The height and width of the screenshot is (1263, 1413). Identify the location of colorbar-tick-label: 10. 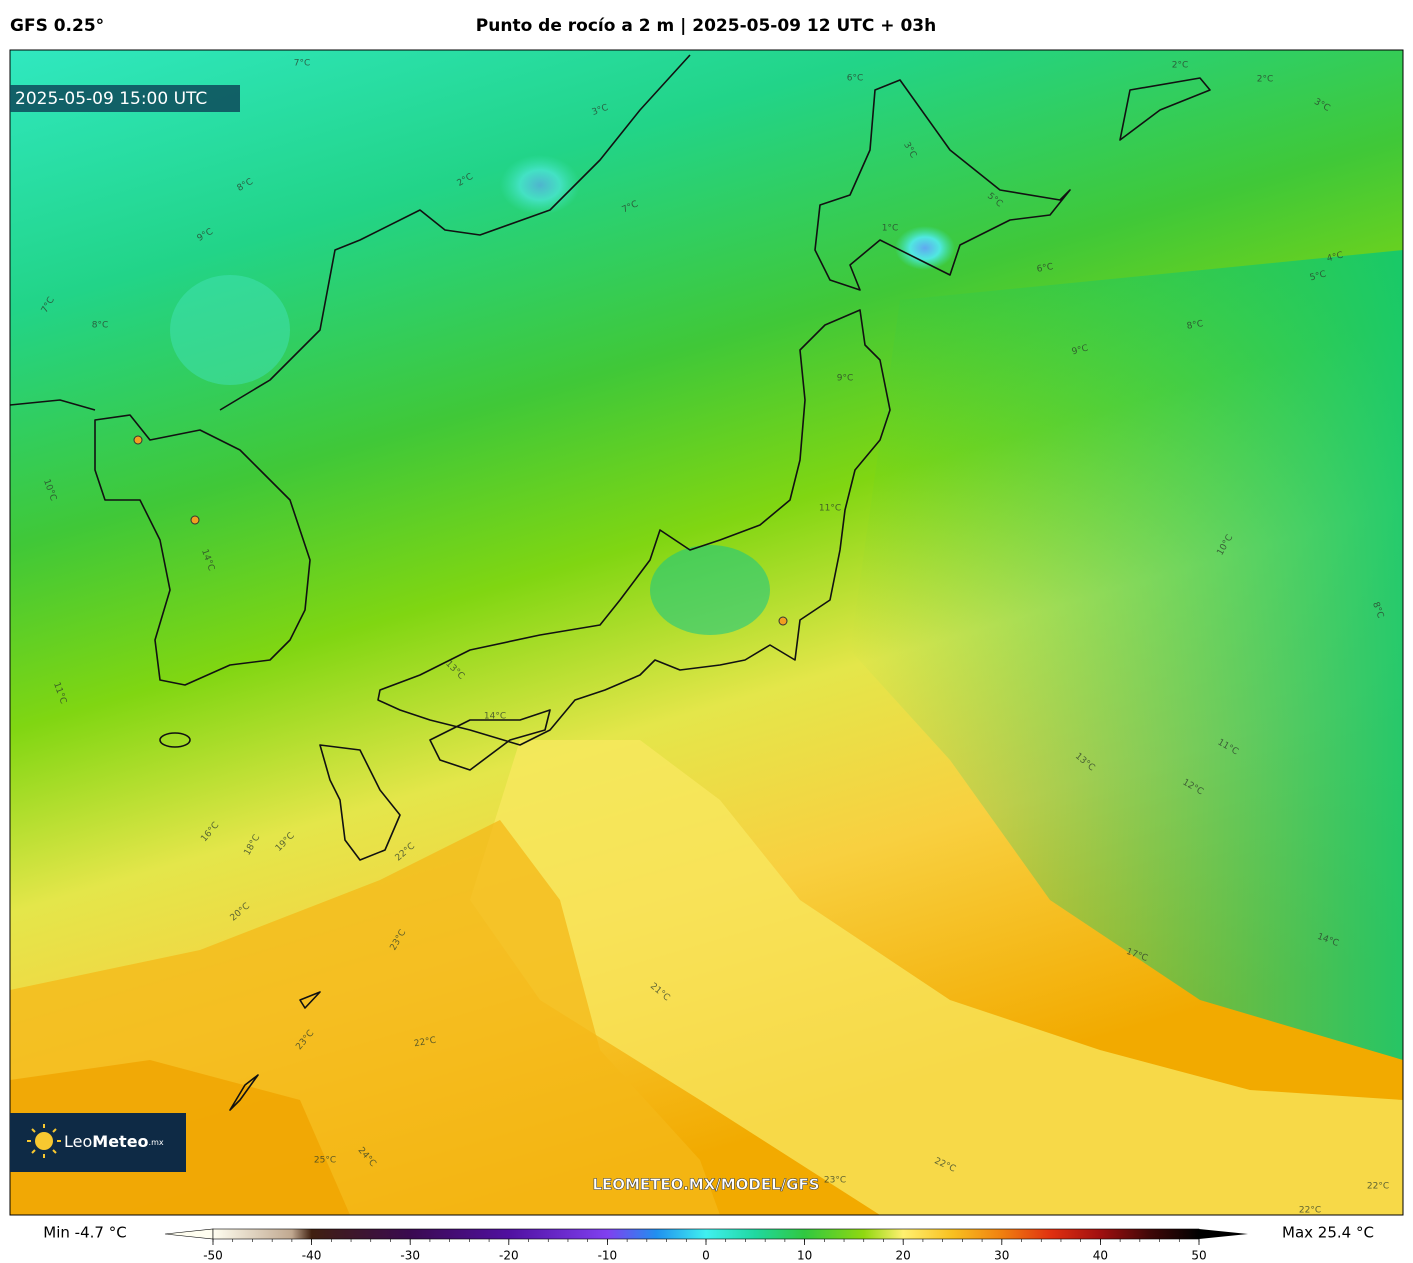
(804, 1256).